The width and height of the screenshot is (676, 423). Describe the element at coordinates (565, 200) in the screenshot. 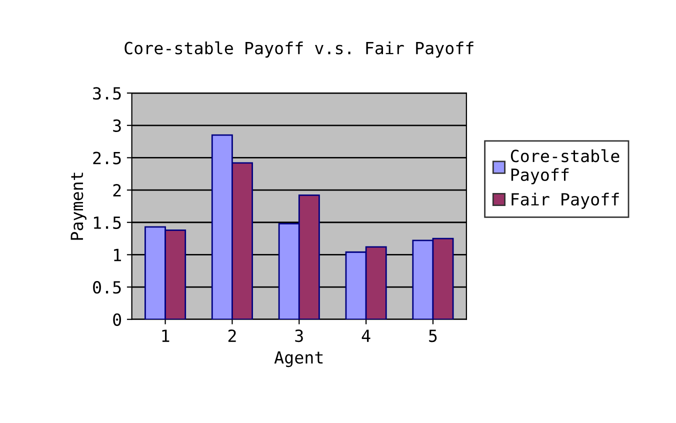

I see `legend-label: Fair Payoff` at that location.